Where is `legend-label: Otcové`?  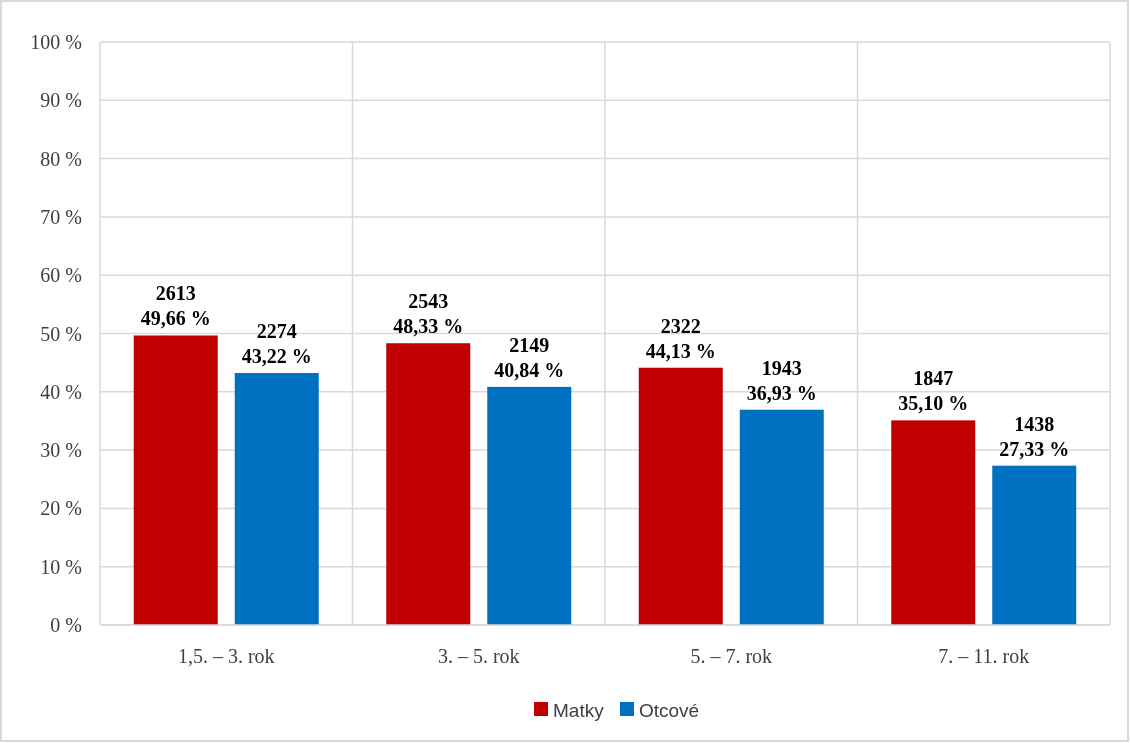 legend-label: Otcové is located at coordinates (669, 710).